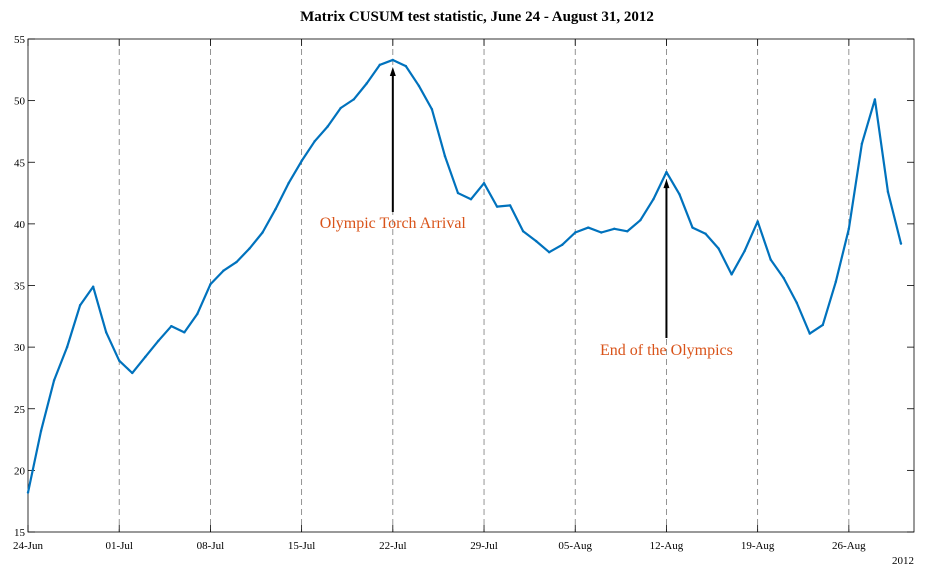 Image resolution: width=926 pixels, height=574 pixels. Describe the element at coordinates (484, 546) in the screenshot. I see `x-tick-label: 29-Jul` at that location.